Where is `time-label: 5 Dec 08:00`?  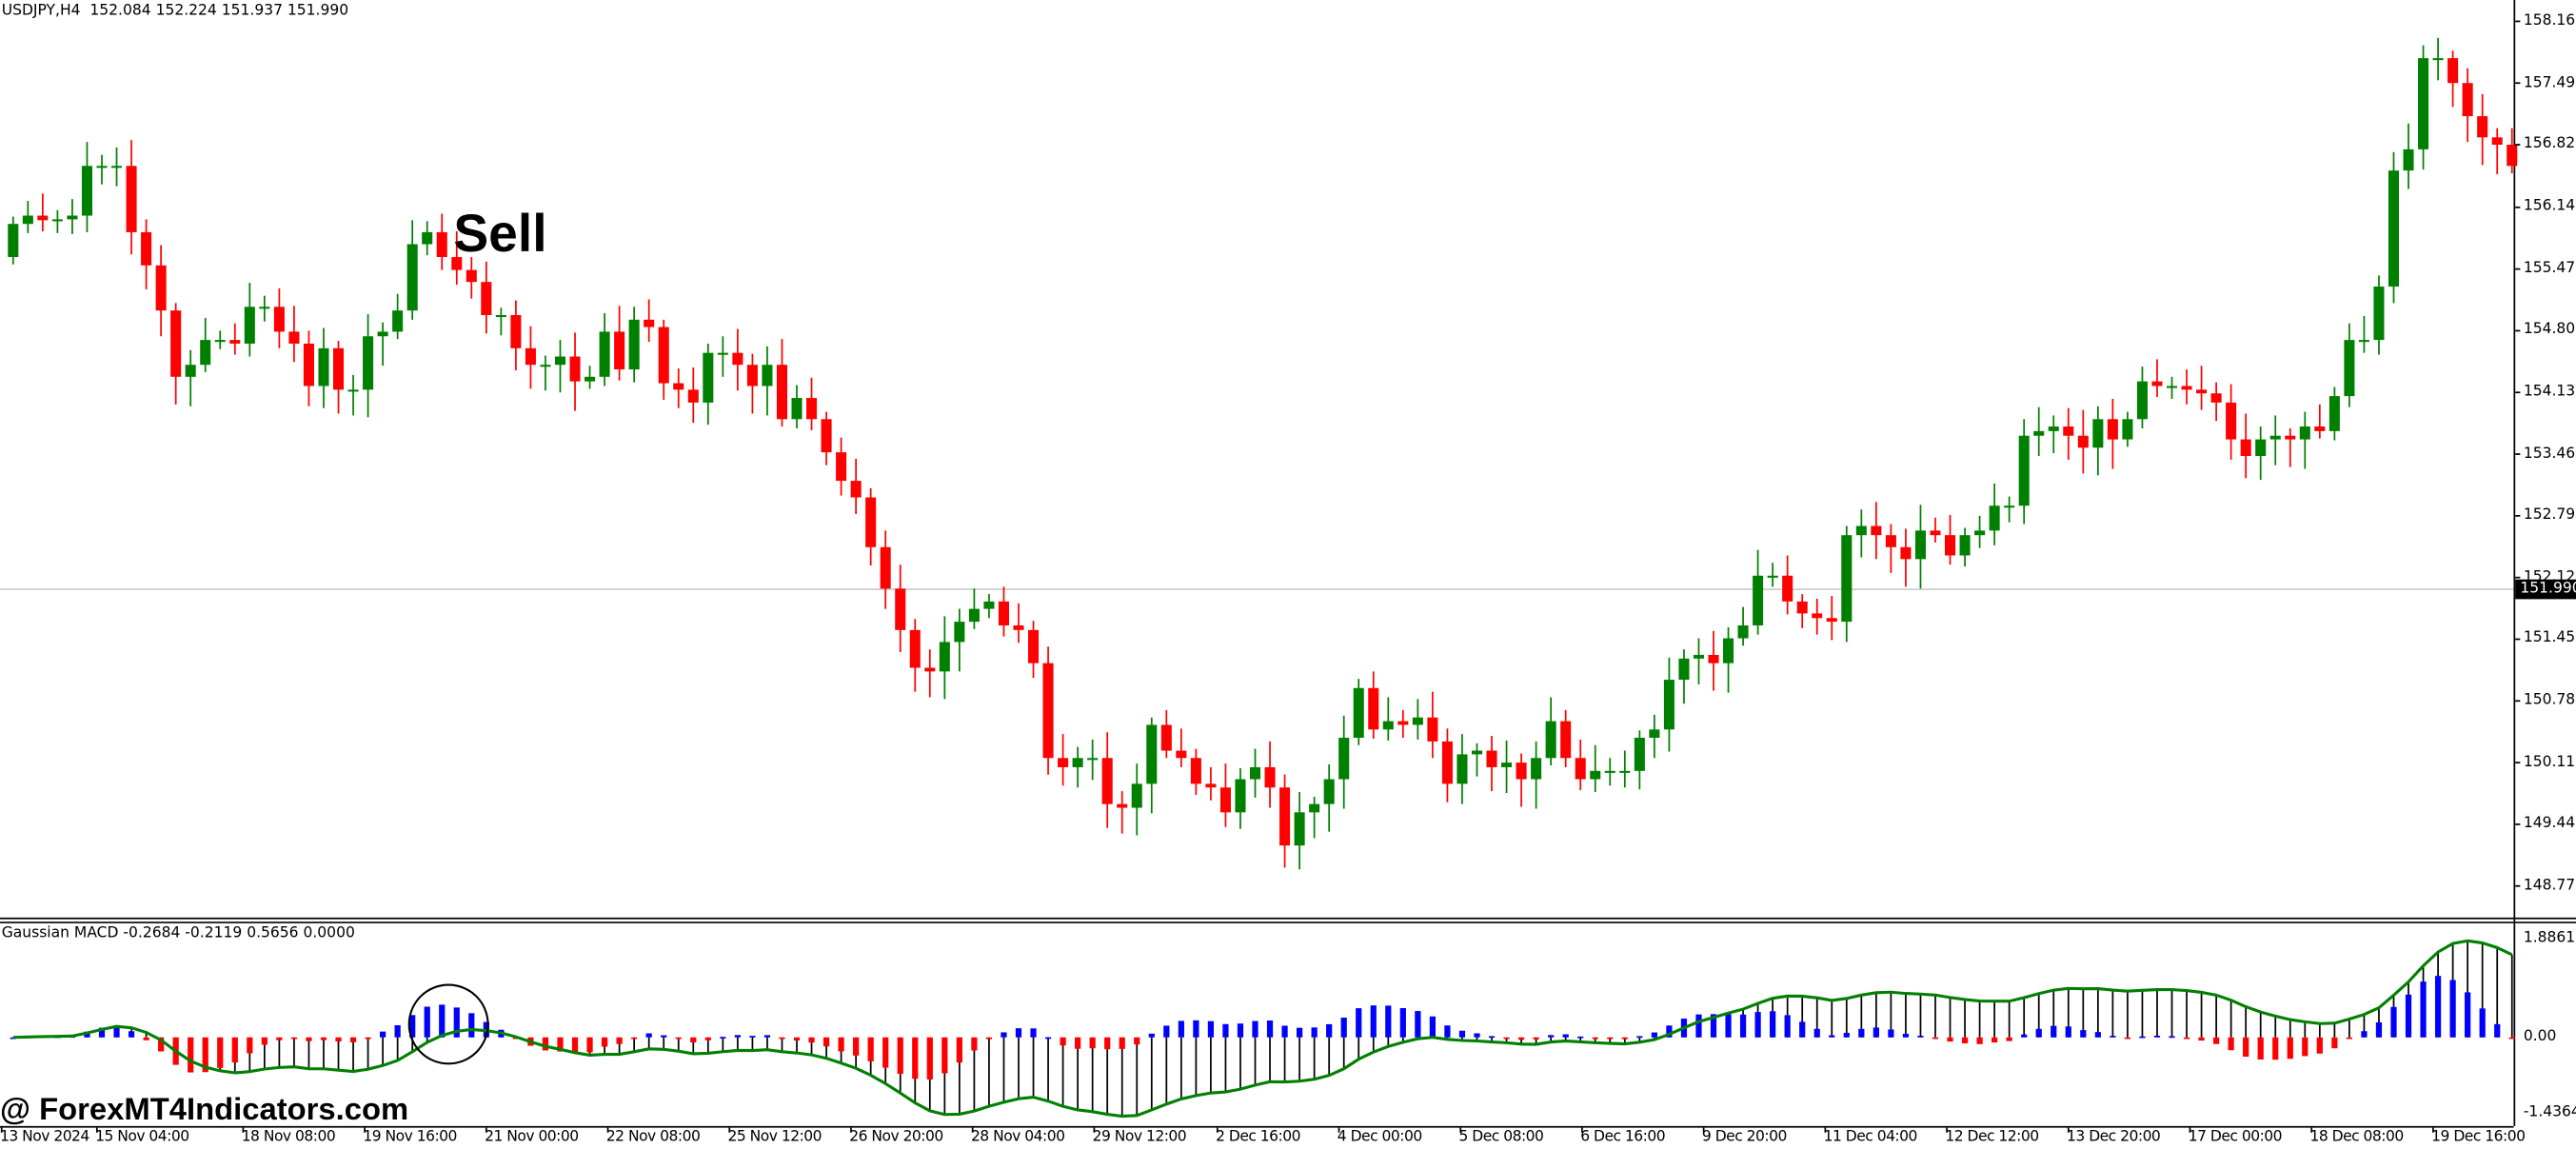 time-label: 5 Dec 08:00 is located at coordinates (1501, 1138).